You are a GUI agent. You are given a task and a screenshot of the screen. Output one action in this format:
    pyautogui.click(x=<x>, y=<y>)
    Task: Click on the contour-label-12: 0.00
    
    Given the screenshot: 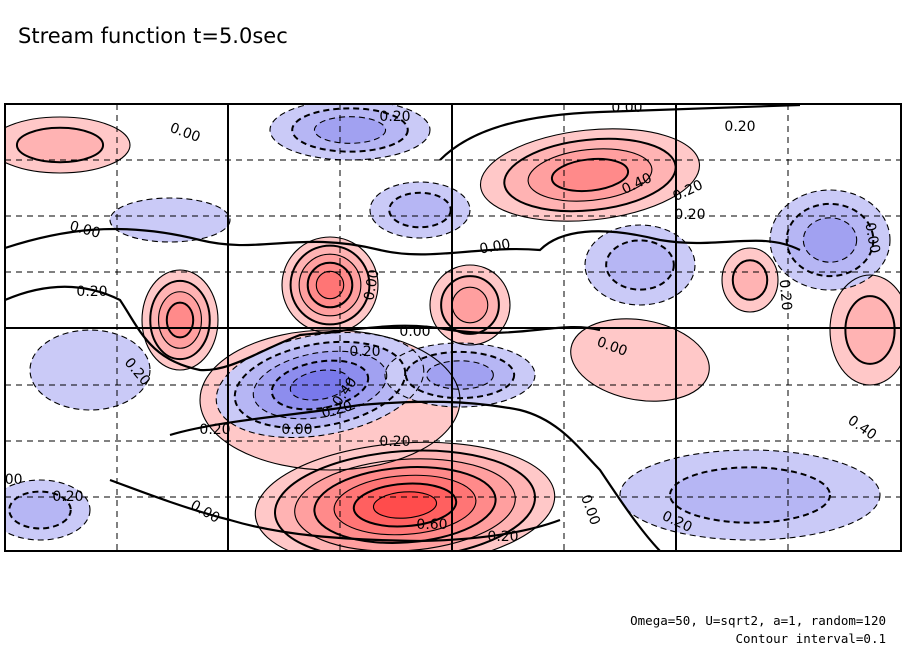 What is the action you would take?
    pyautogui.click(x=871, y=237)
    